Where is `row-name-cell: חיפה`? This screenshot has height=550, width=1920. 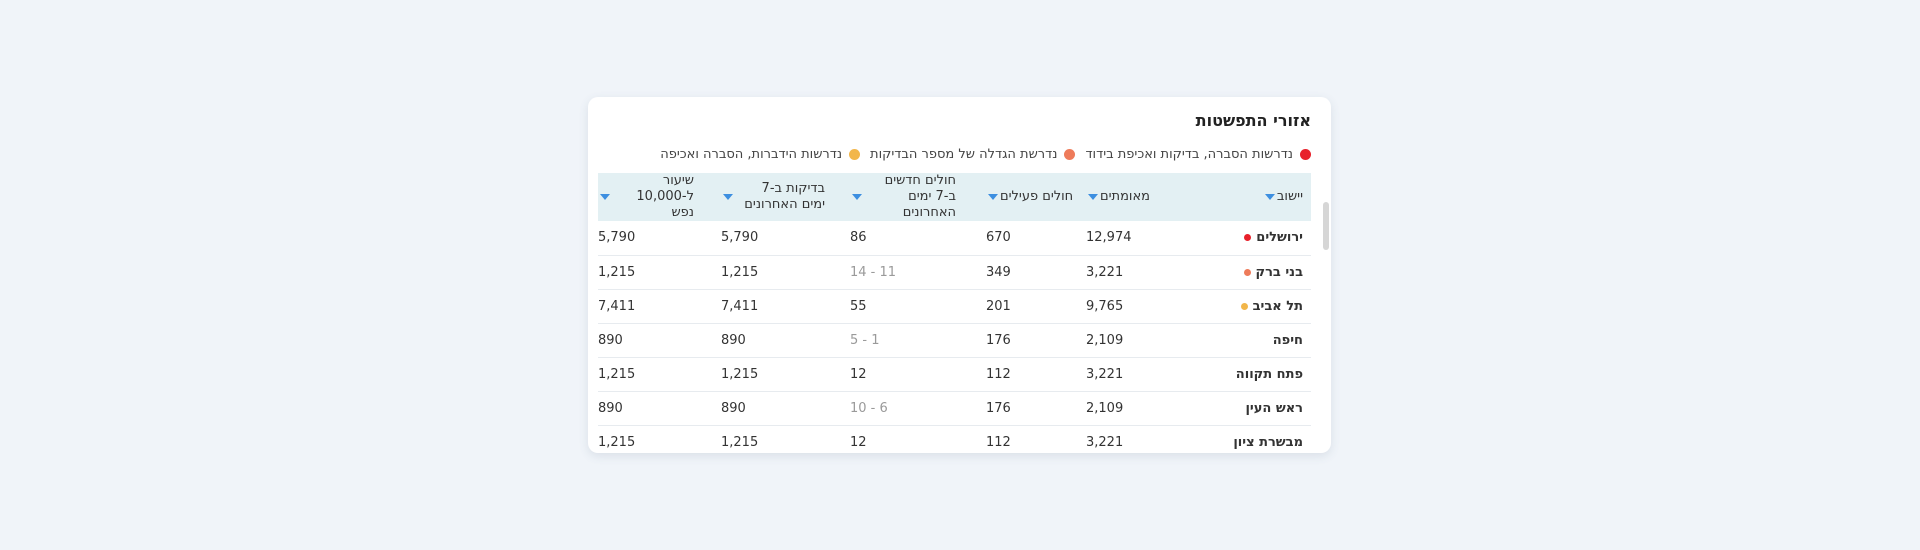 row-name-cell: חיפה is located at coordinates (1254, 340).